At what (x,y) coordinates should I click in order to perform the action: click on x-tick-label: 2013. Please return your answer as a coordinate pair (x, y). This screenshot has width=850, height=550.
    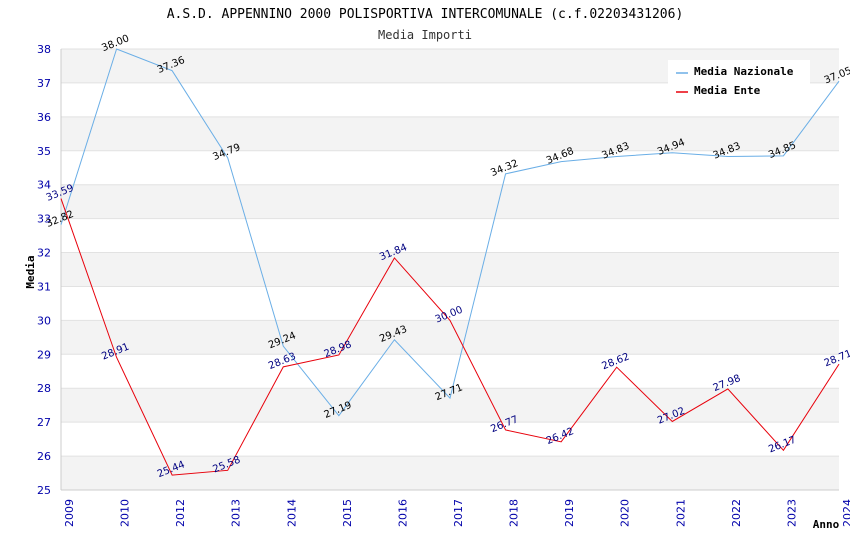
    Looking at the image, I should click on (236, 513).